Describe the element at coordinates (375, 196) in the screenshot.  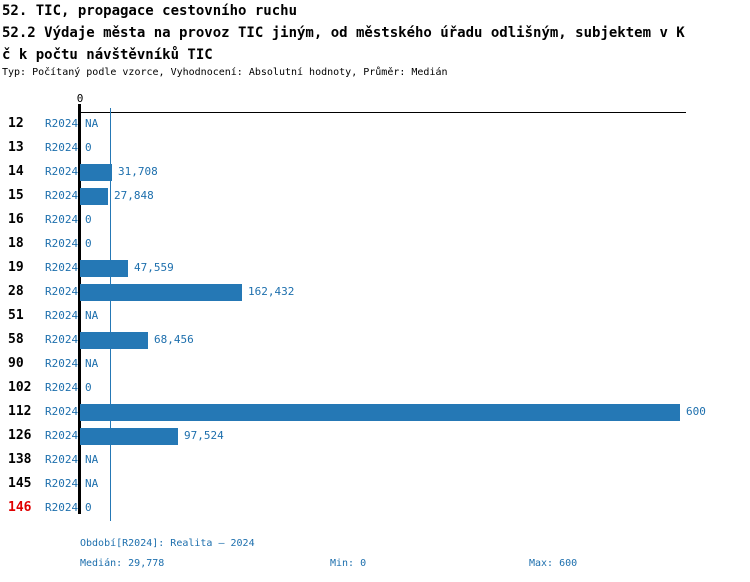
I see `chart-row: 15 R2024 27,848` at that location.